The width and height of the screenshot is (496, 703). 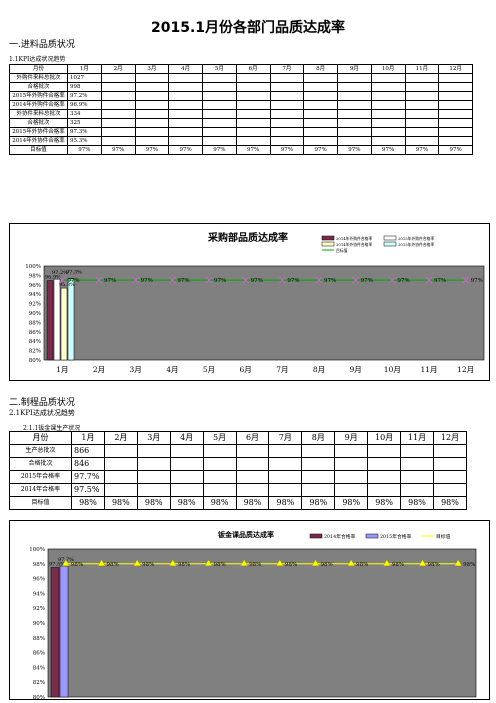 I want to click on table-row: 2015年外购件合格率 97.2%, so click(x=241, y=96).